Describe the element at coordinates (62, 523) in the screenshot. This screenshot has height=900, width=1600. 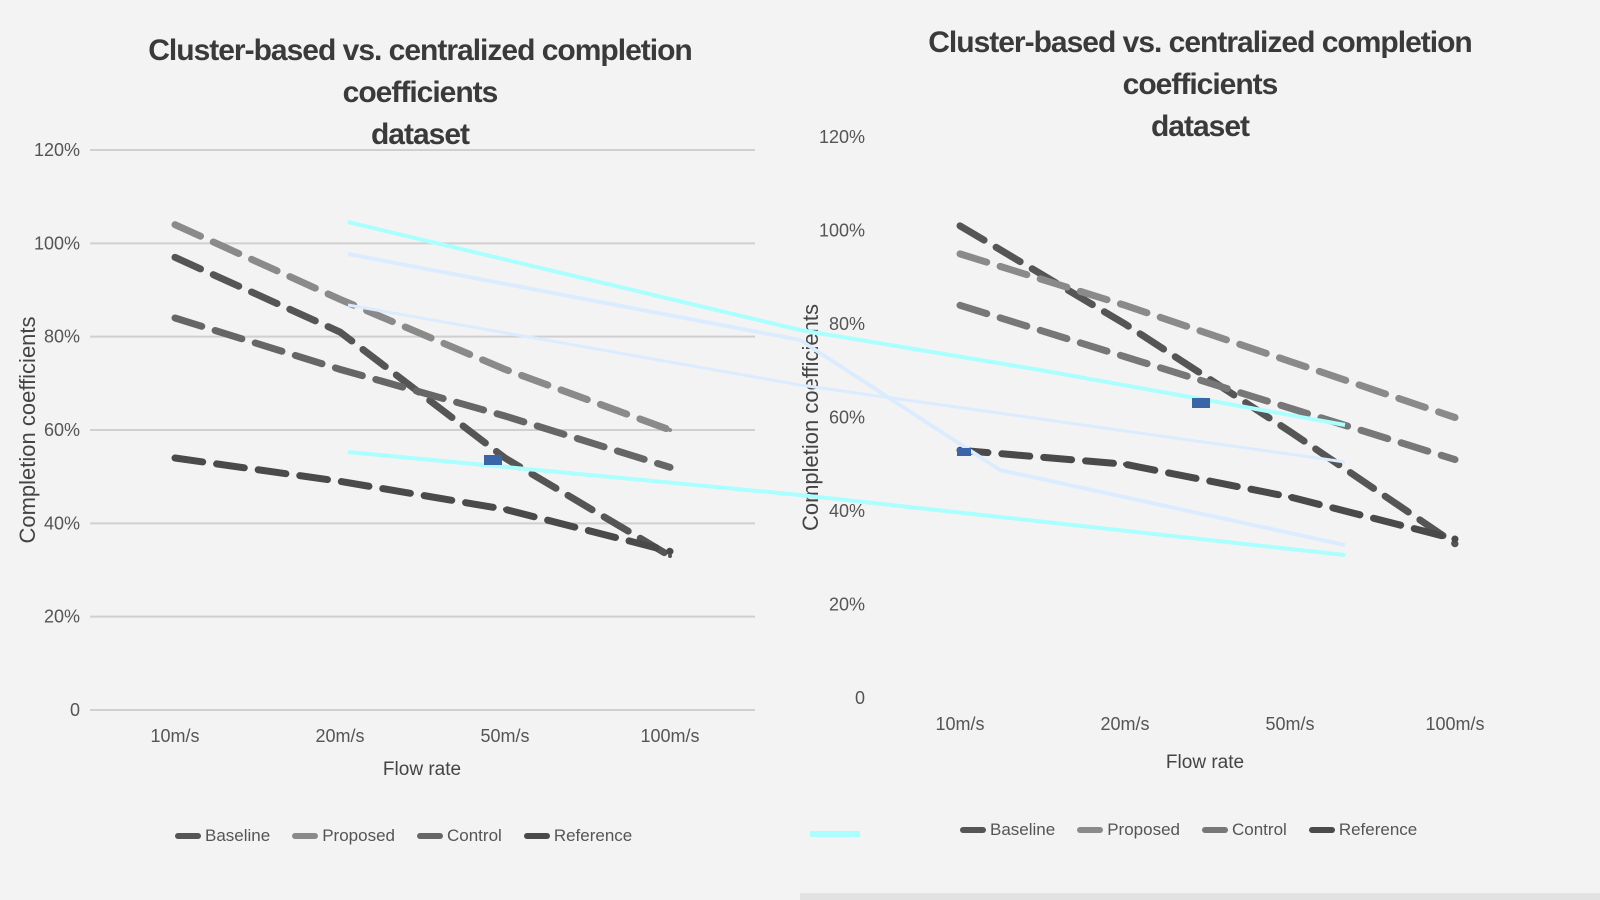
I see `y-tick-label: 40%` at that location.